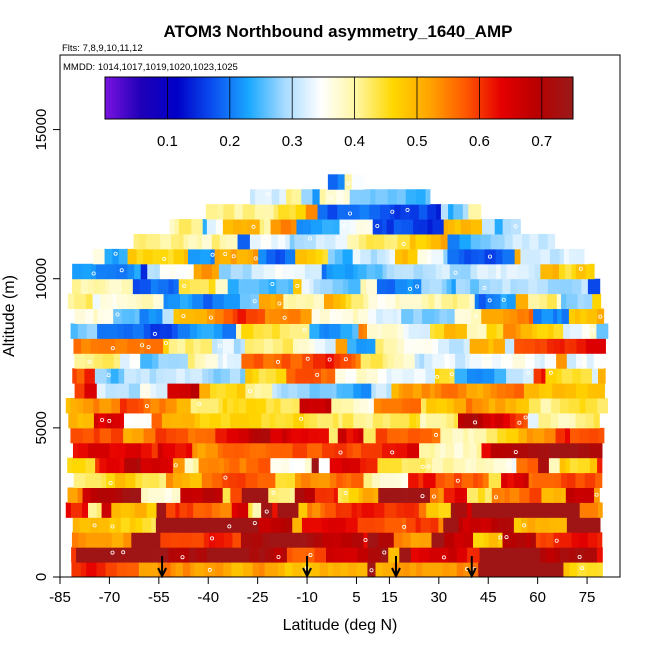 This screenshot has width=650, height=650. Describe the element at coordinates (356, 597) in the screenshot. I see `x-tick-label: 5` at that location.